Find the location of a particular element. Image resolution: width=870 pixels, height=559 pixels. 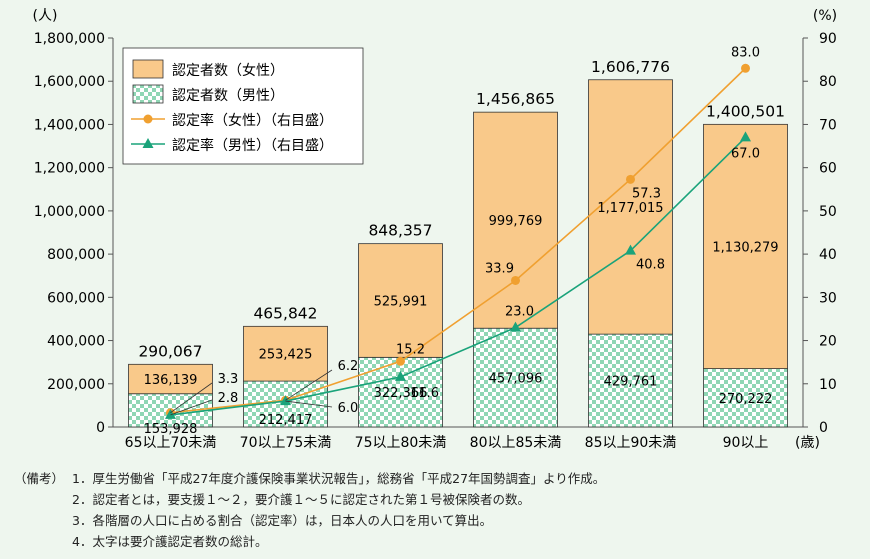

legend-swatch-female is located at coordinates (148, 69).